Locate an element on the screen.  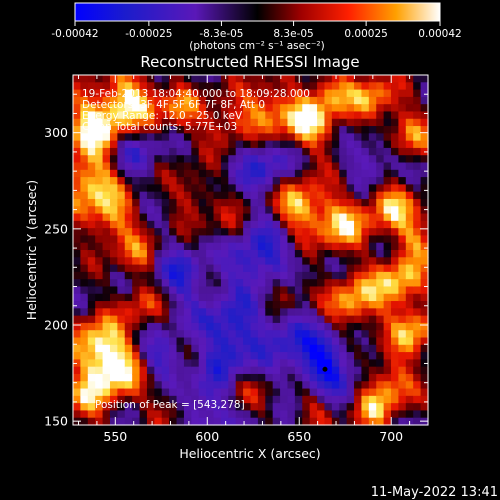
y-tick-label: 300 is located at coordinates (56, 132).